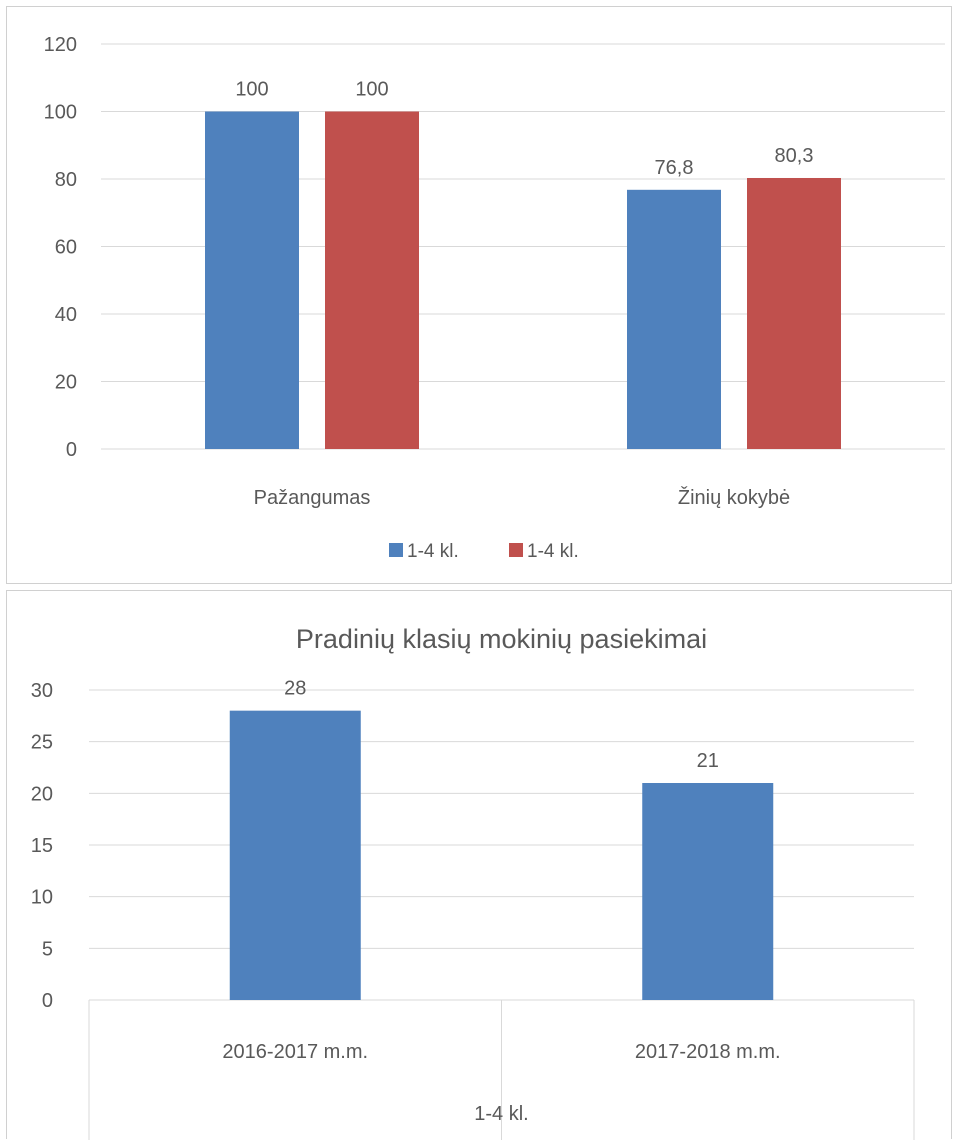 The image size is (958, 1140). What do you see at coordinates (501, 639) in the screenshot?
I see `chart-title: Pradinių klasių mokinių pasiekimai` at bounding box center [501, 639].